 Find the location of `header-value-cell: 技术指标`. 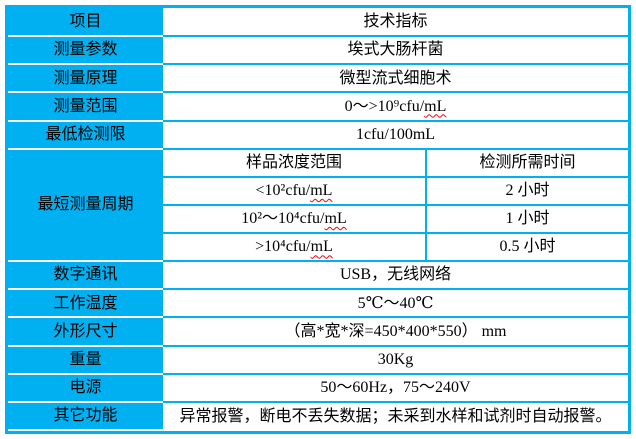

header-value-cell: 技术指标 is located at coordinates (396, 23).